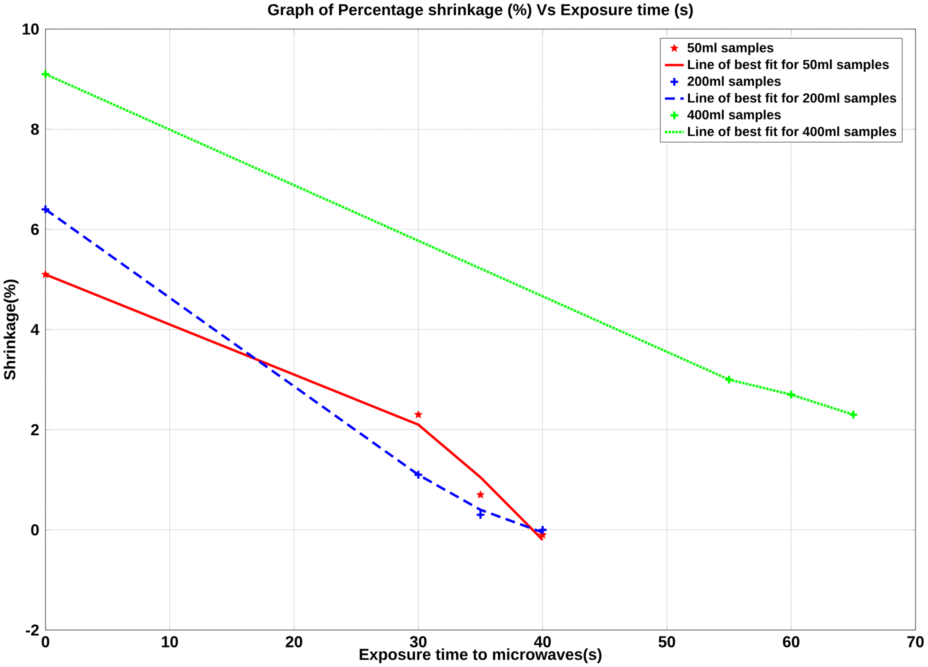 This screenshot has width=928, height=667. What do you see at coordinates (418, 642) in the screenshot?
I see `x-tick-label: 30` at bounding box center [418, 642].